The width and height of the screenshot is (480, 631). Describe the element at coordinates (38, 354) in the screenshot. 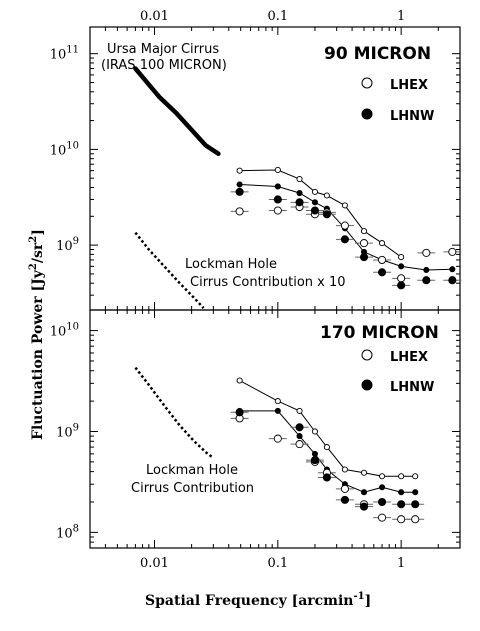

I see `y-axis-title-main: Fluctuation Power [Jy` at that location.